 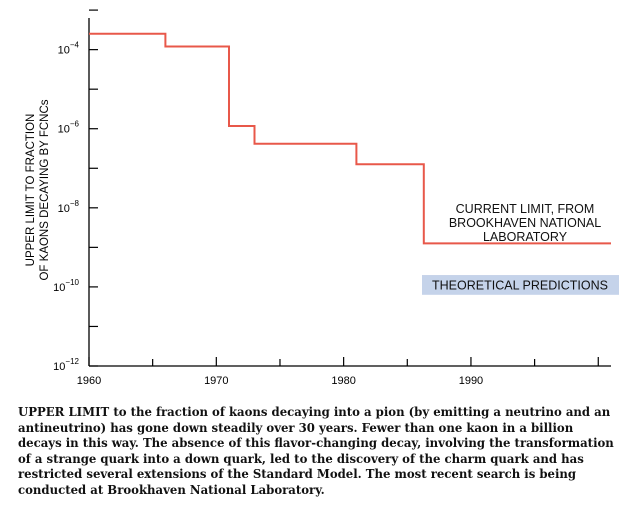 I want to click on x-tick-label: 1970, so click(x=216, y=381).